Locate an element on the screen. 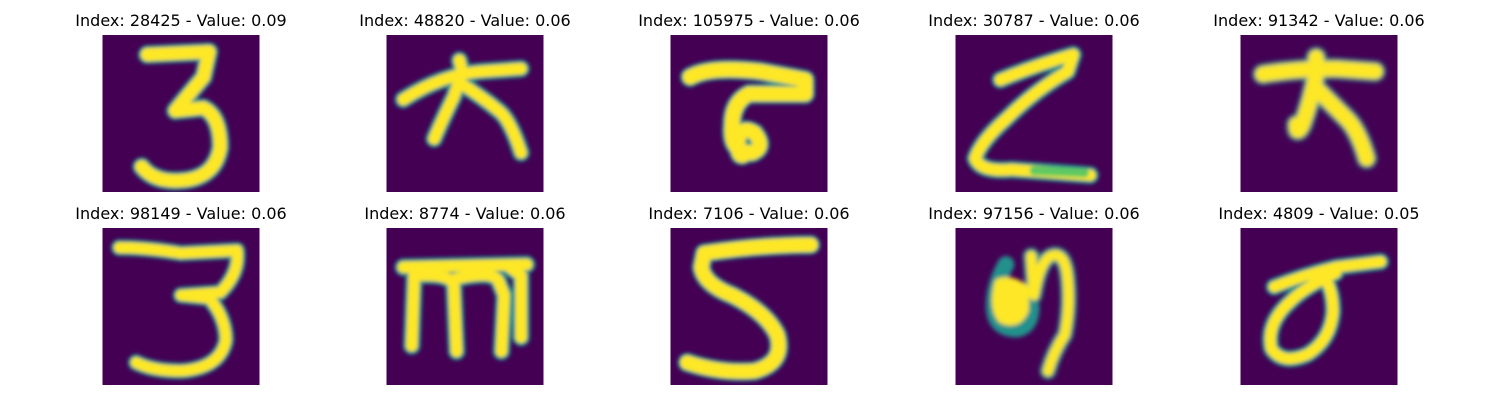  sample-panel-10: Index: 4809 - Value: 0.05 is located at coordinates (1319, 294).